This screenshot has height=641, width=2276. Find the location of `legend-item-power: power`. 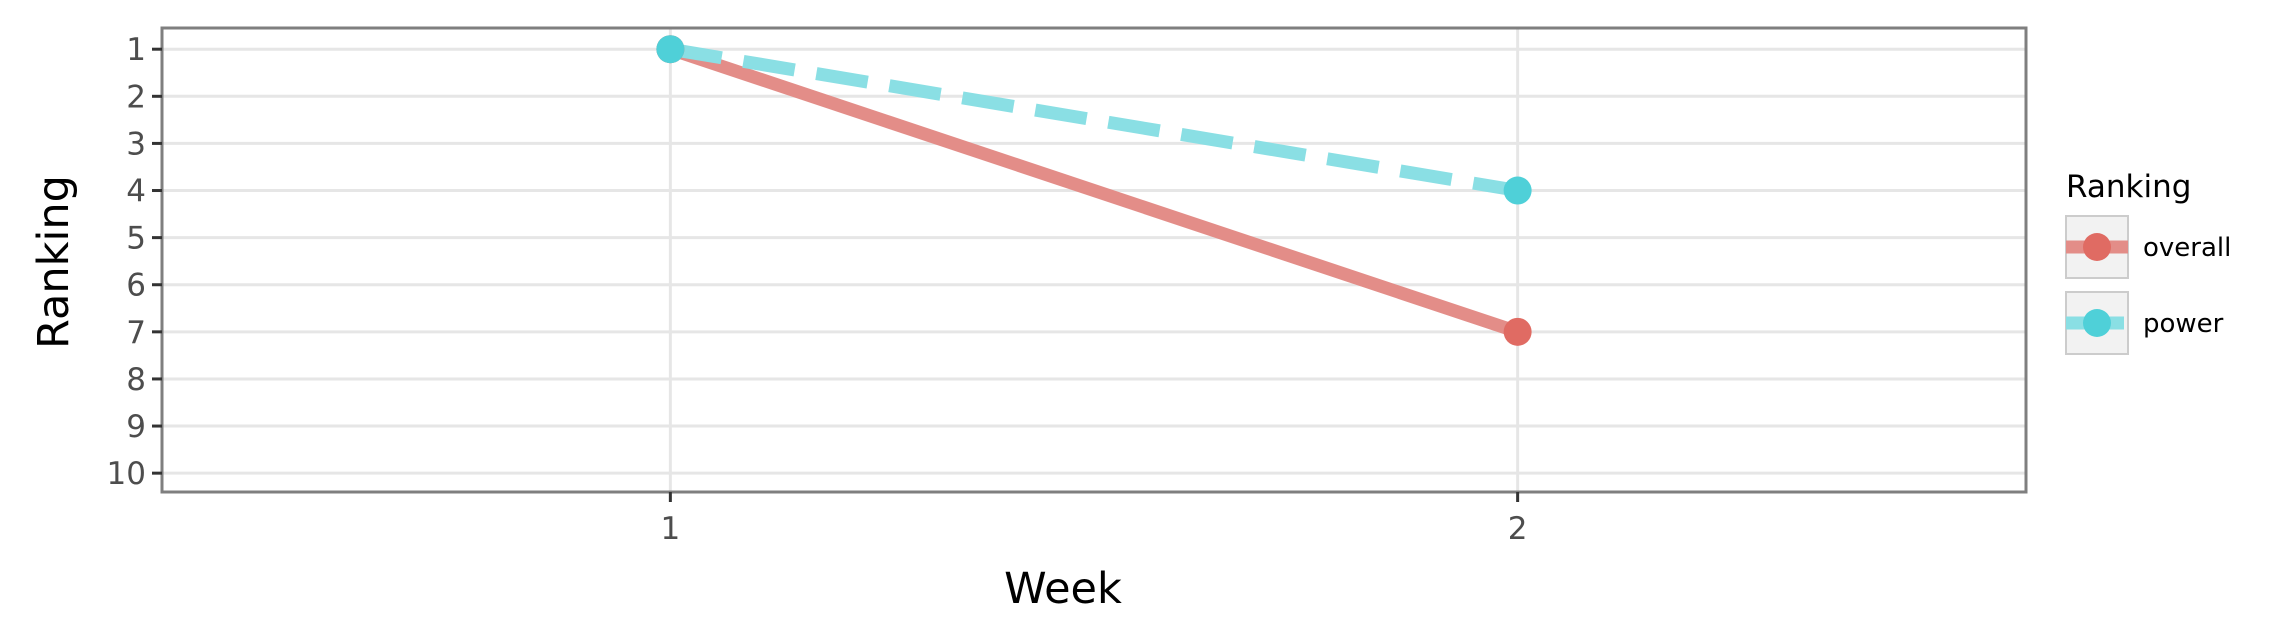

legend-item-power: power is located at coordinates (2144, 323).